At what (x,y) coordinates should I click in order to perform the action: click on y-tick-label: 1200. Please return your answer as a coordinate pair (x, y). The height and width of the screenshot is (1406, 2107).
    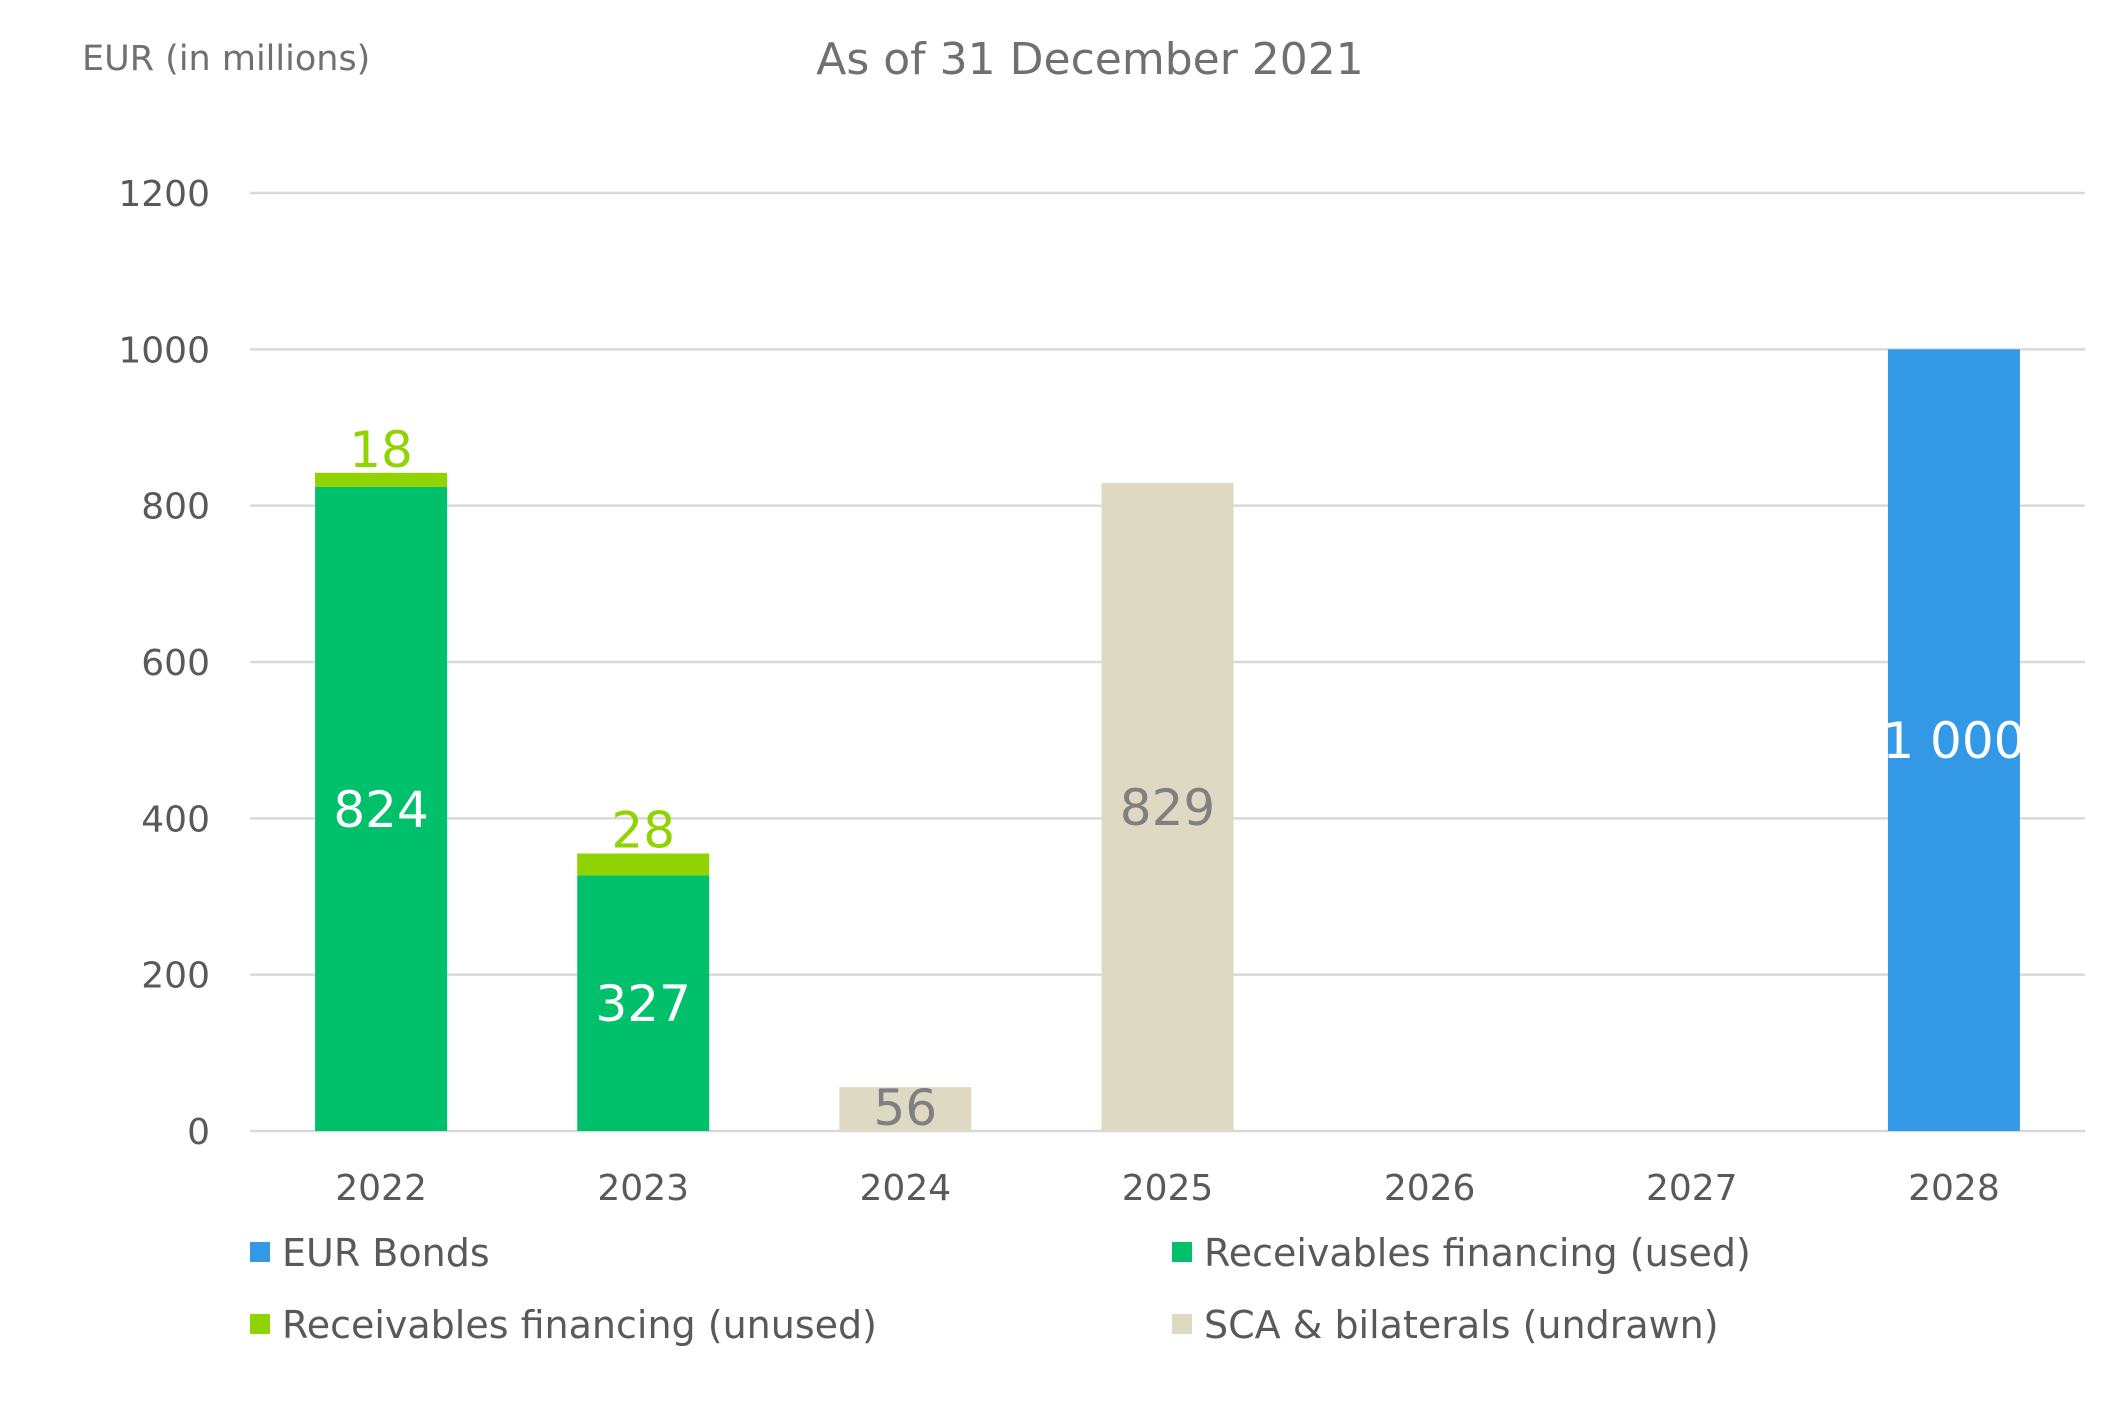
    Looking at the image, I should click on (164, 194).